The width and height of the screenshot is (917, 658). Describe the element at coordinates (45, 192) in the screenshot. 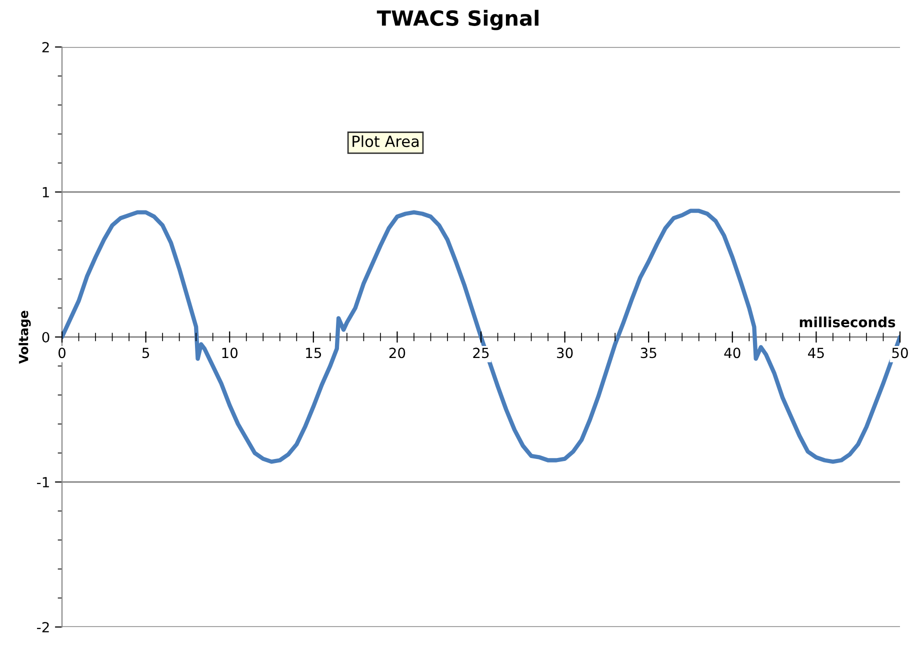

I see `y-tick-label: 1` at that location.